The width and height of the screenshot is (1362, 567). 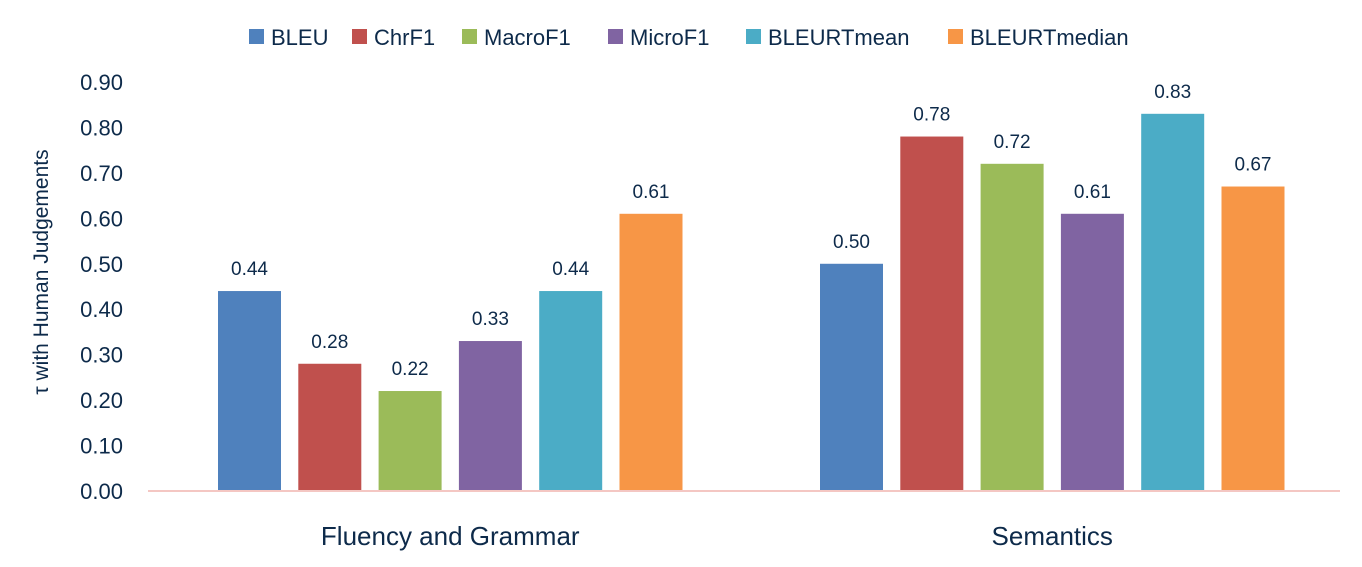 I want to click on y-tick-label: 0.10, so click(x=101, y=446).